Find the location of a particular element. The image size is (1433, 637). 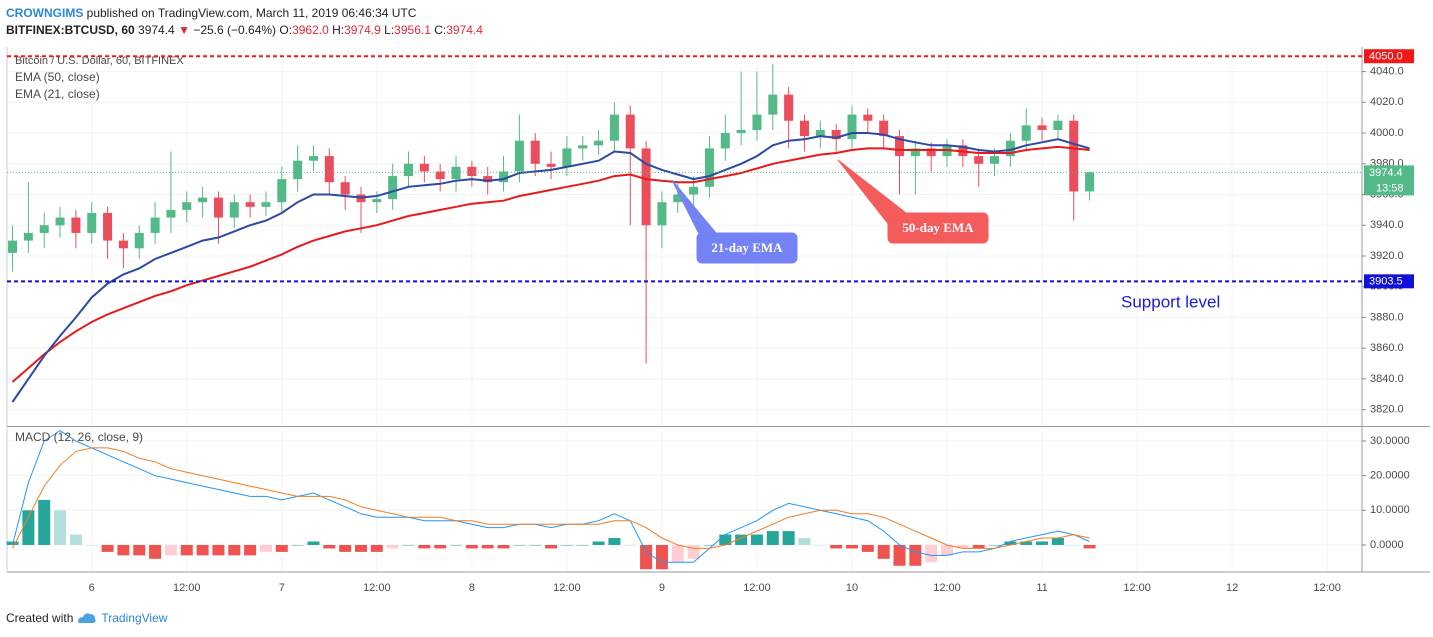

y-tick-label: 3860.0 is located at coordinates (1387, 348).